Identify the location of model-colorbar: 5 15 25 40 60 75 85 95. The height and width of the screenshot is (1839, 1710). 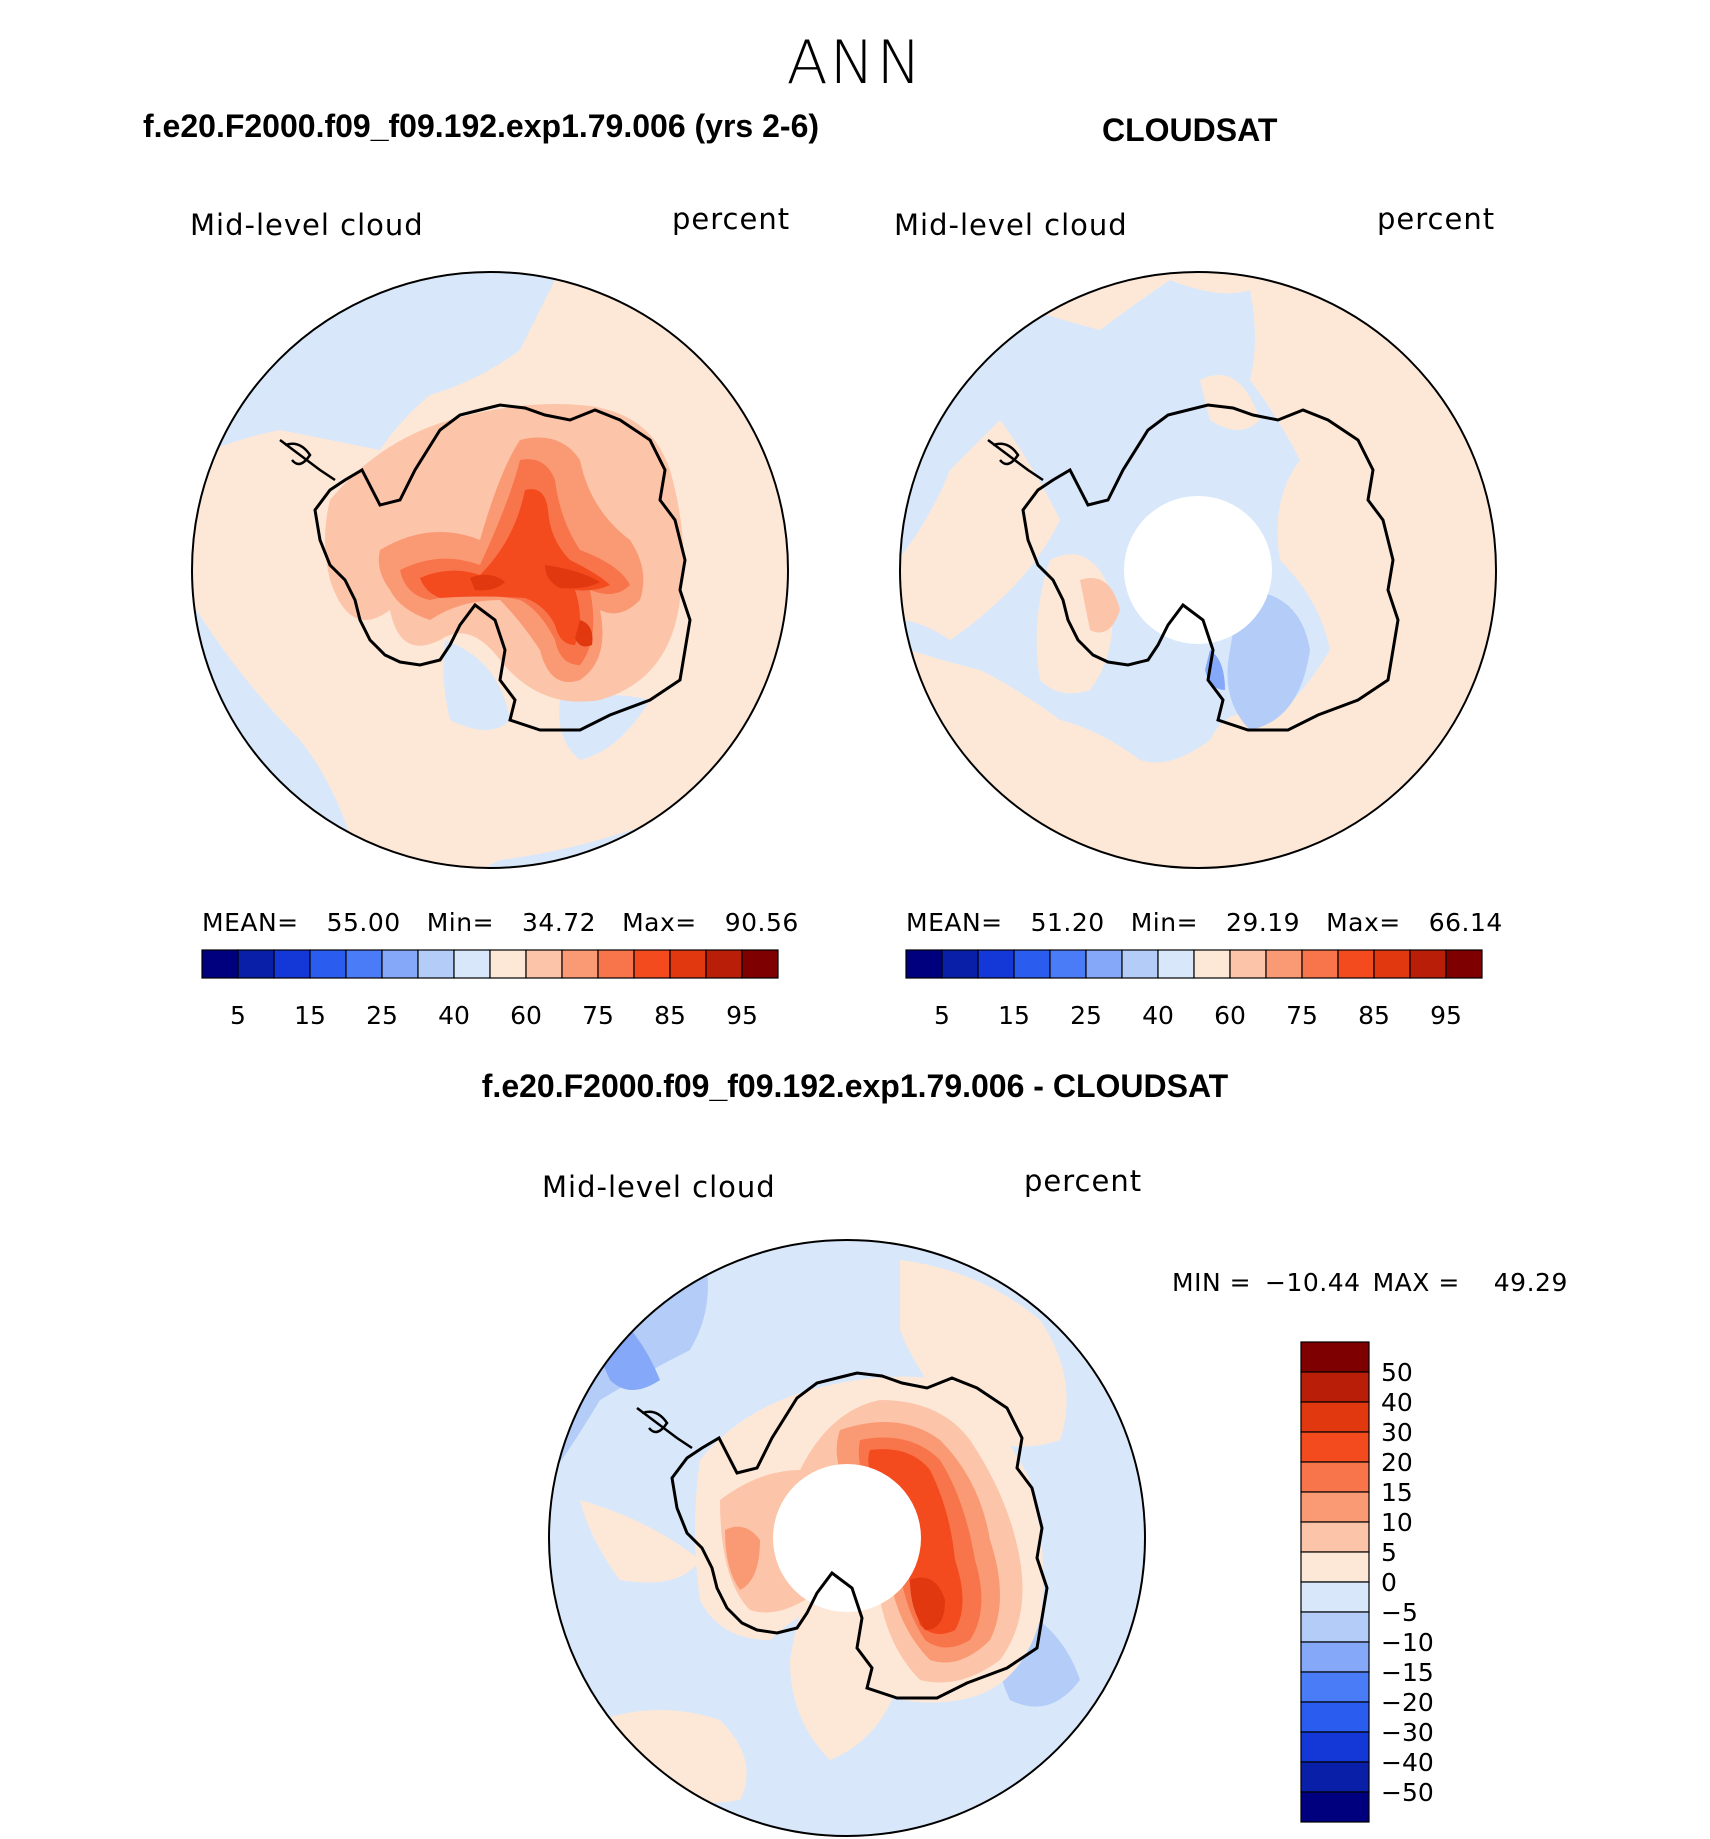
(490, 989).